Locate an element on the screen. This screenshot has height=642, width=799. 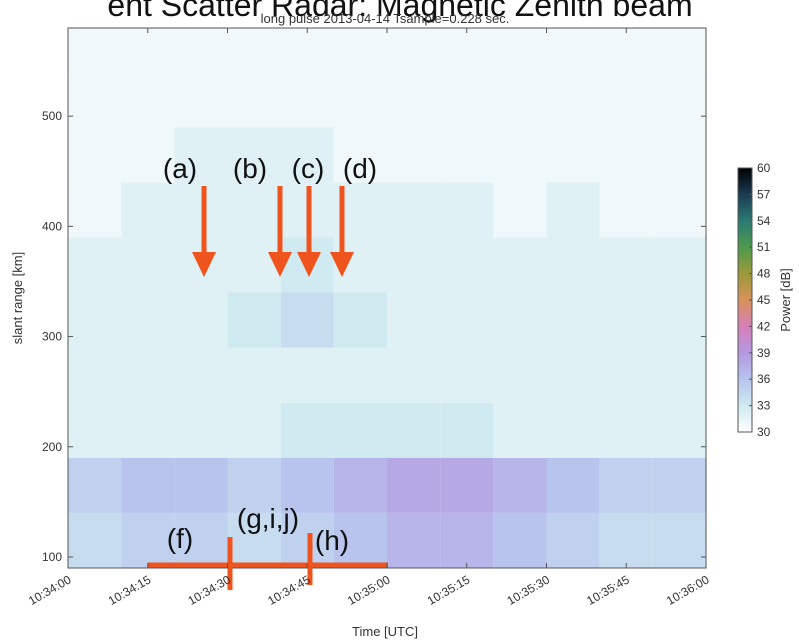
y-tick-label: 200 is located at coordinates (52, 447).